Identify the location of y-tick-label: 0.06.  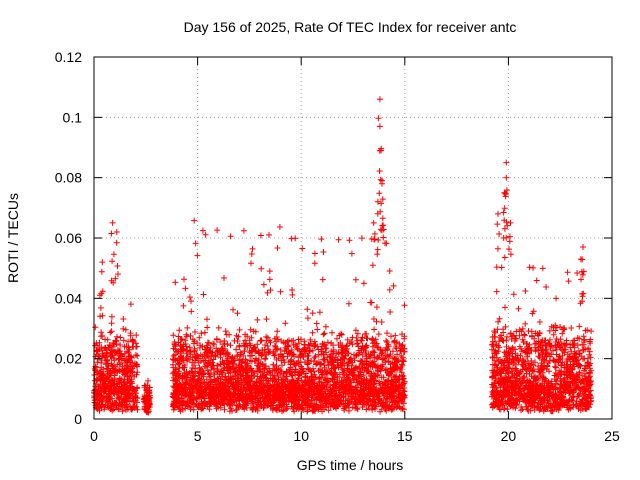
(68, 238).